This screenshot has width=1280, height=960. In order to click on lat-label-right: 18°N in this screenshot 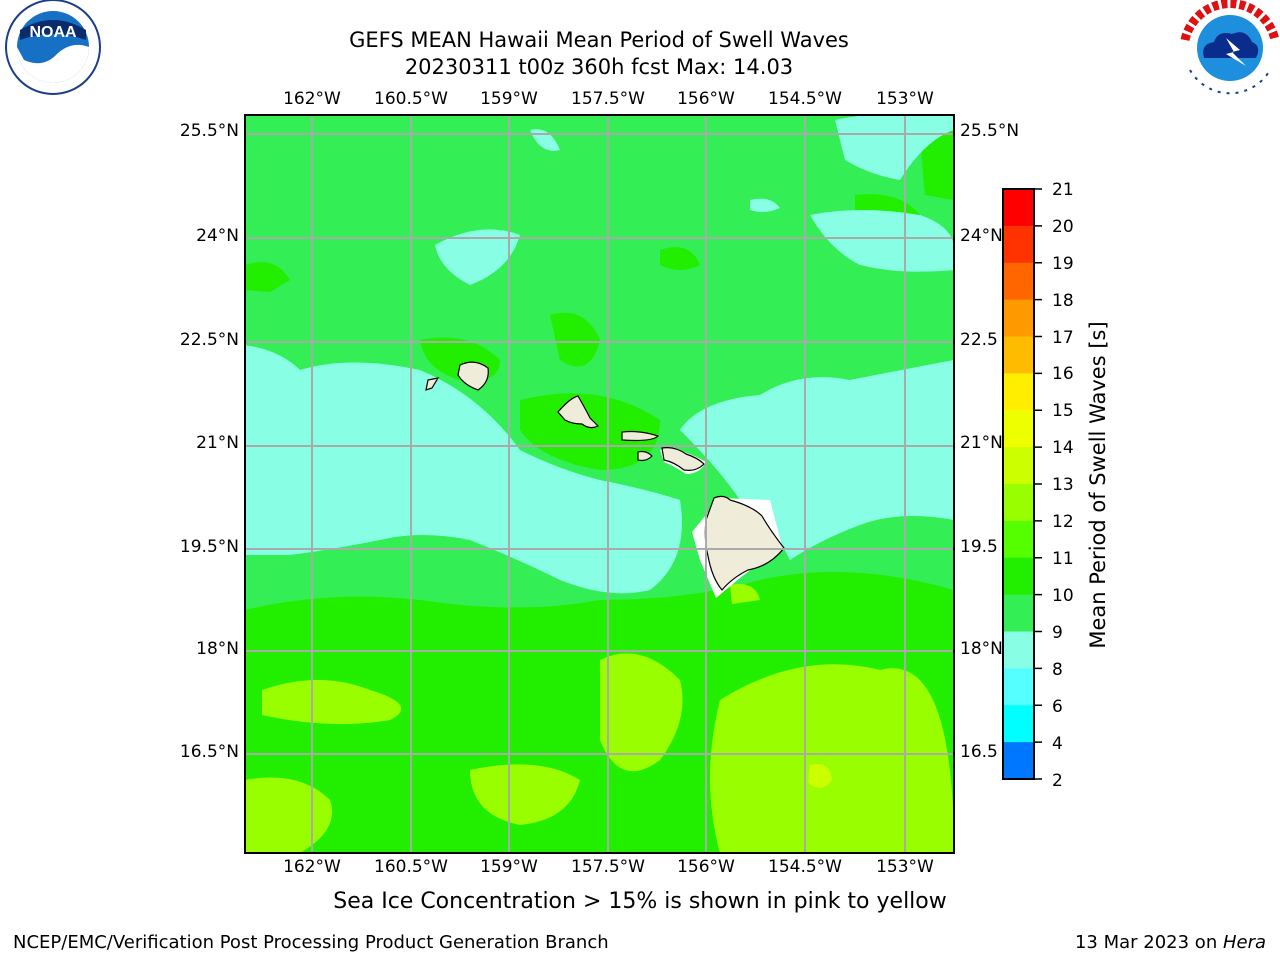, I will do `click(981, 649)`.